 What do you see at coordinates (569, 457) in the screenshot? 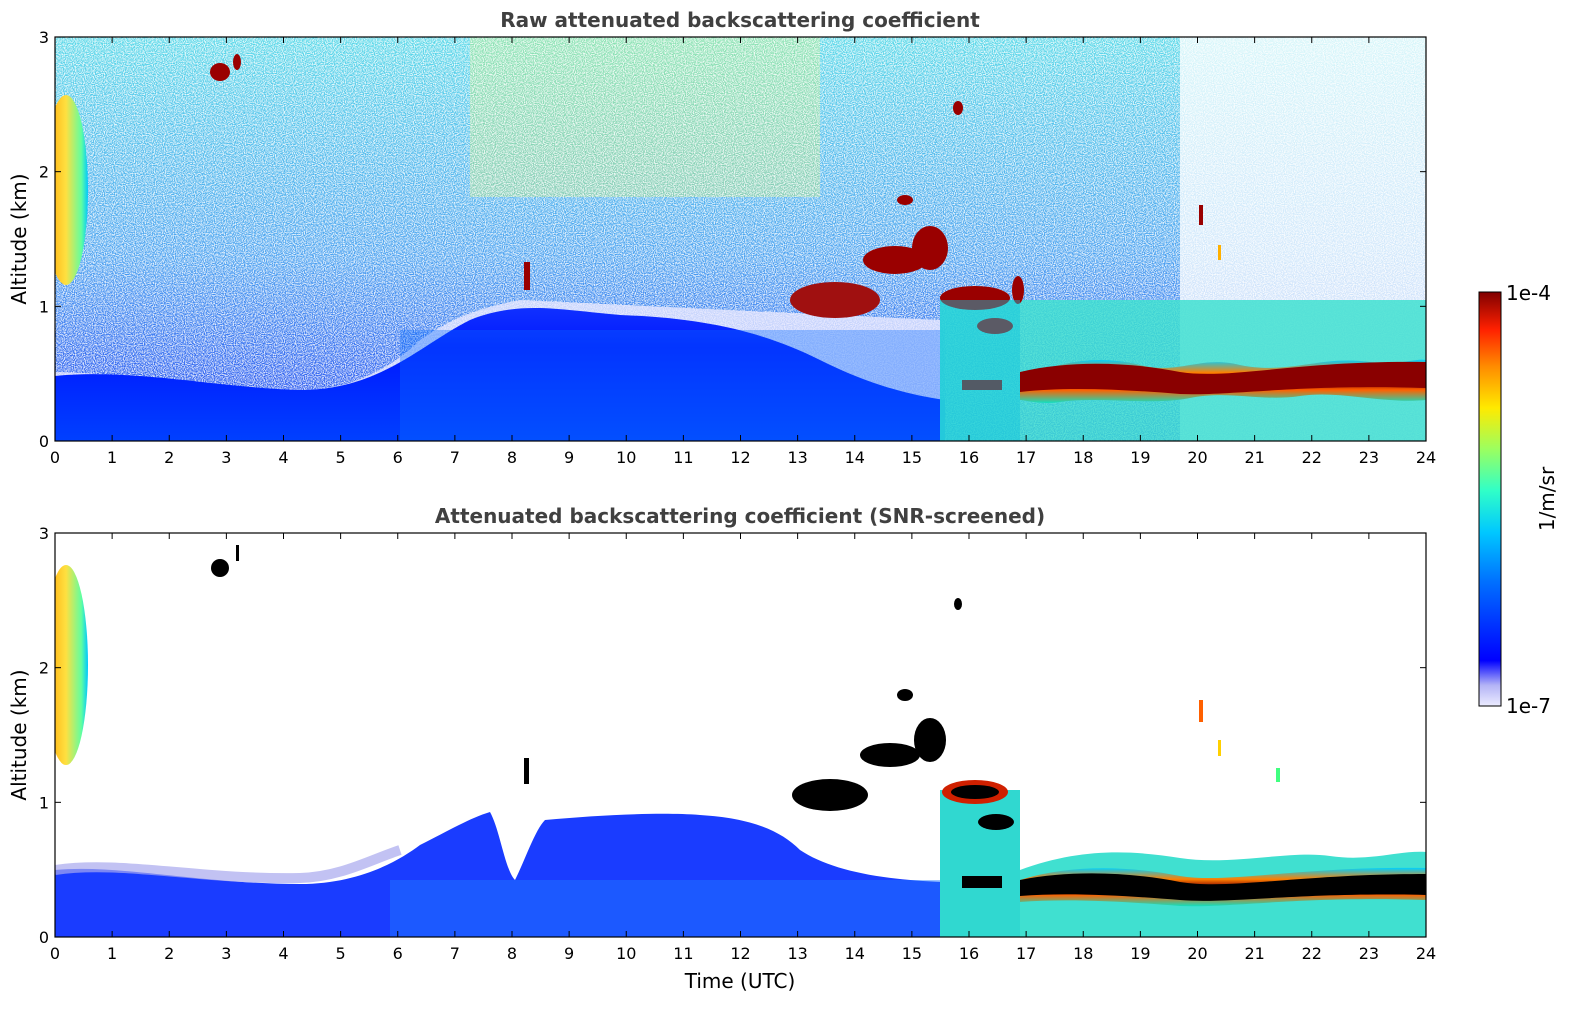
I see `top-x-tick-label: 9` at bounding box center [569, 457].